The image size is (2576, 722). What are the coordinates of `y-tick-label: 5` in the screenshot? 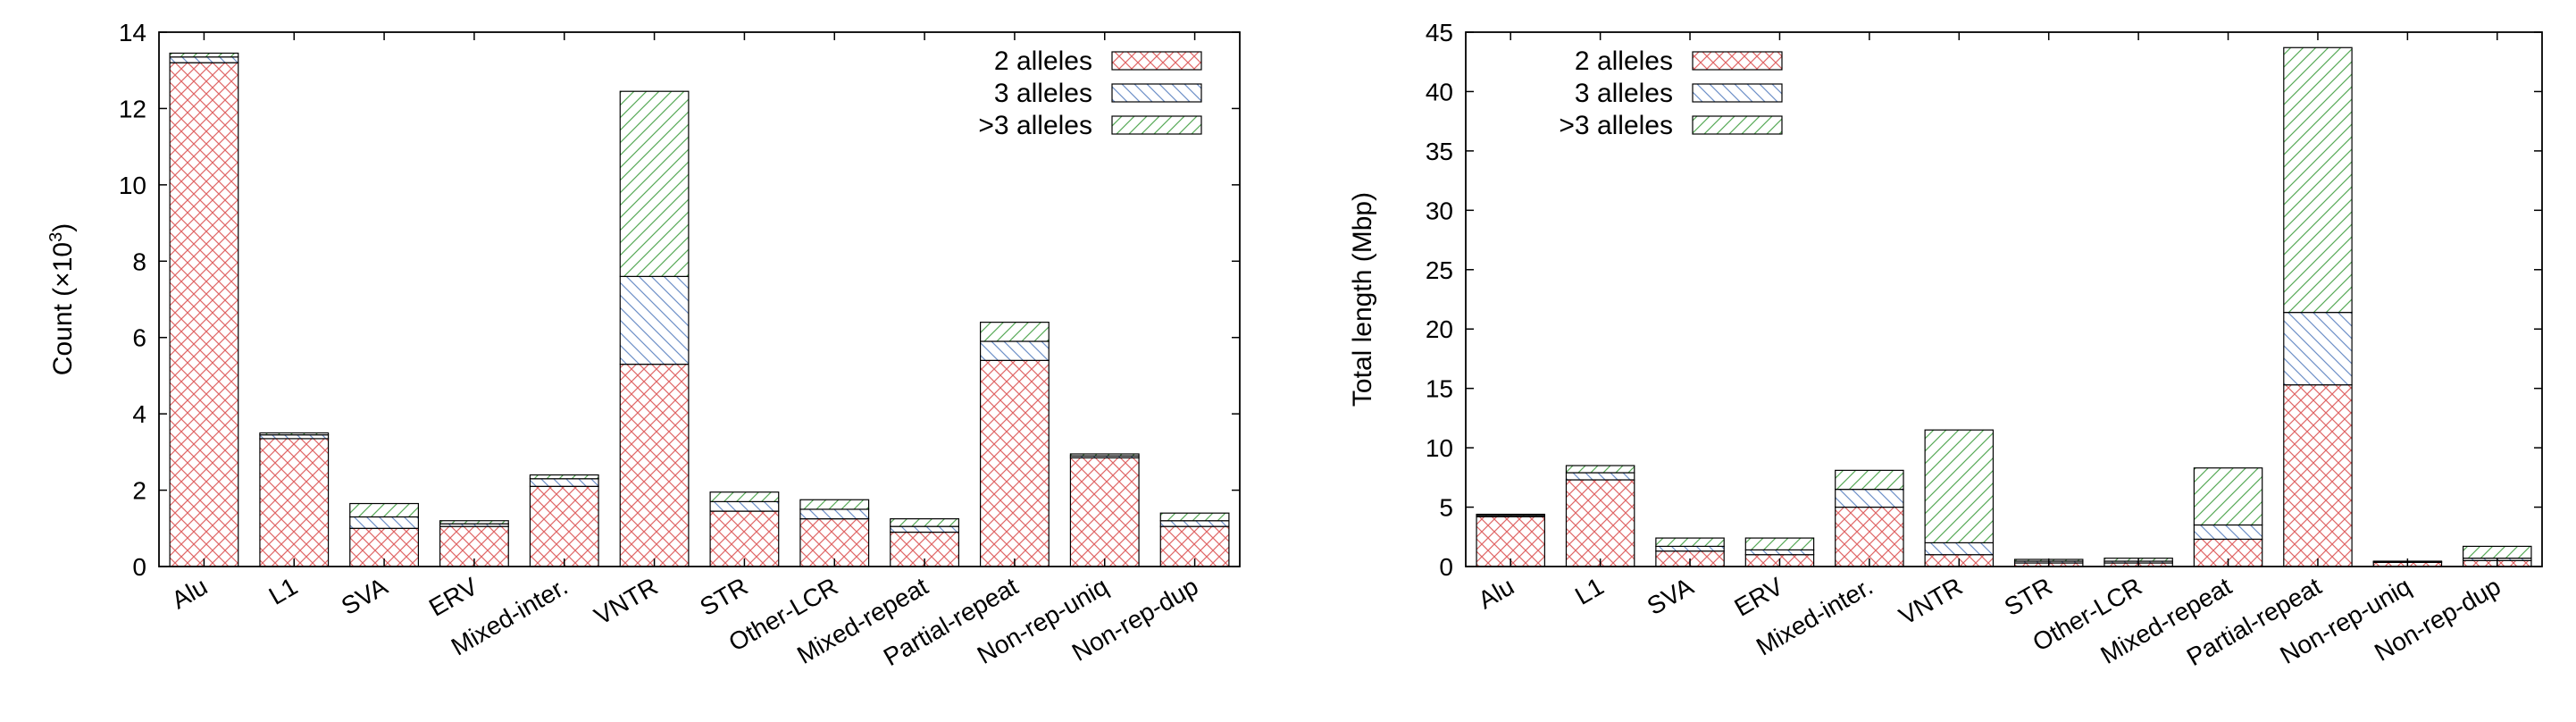 It's located at (1446, 508).